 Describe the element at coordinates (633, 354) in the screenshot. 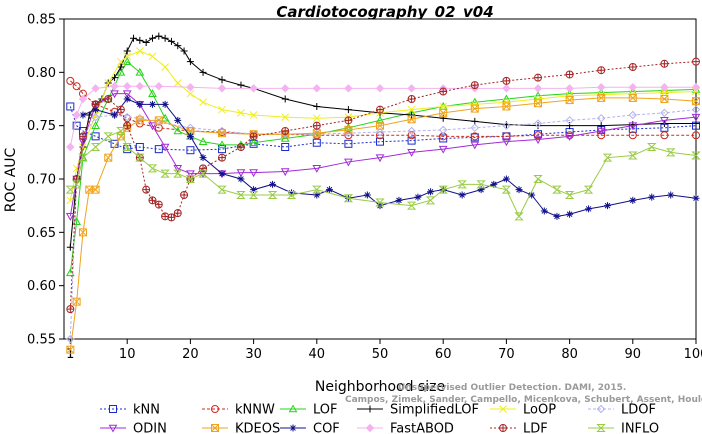

I see `x-tick-label: 90` at that location.